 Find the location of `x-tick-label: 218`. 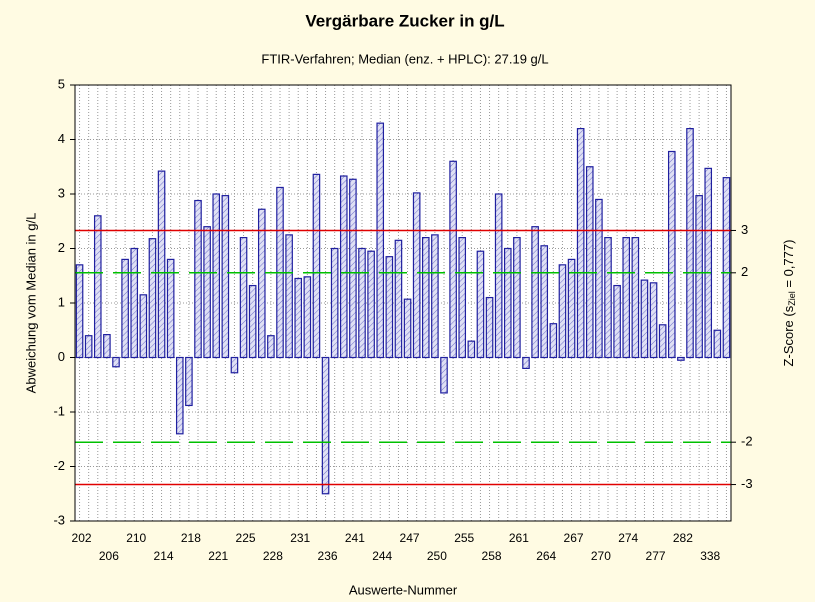

x-tick-label: 218 is located at coordinates (191, 538).